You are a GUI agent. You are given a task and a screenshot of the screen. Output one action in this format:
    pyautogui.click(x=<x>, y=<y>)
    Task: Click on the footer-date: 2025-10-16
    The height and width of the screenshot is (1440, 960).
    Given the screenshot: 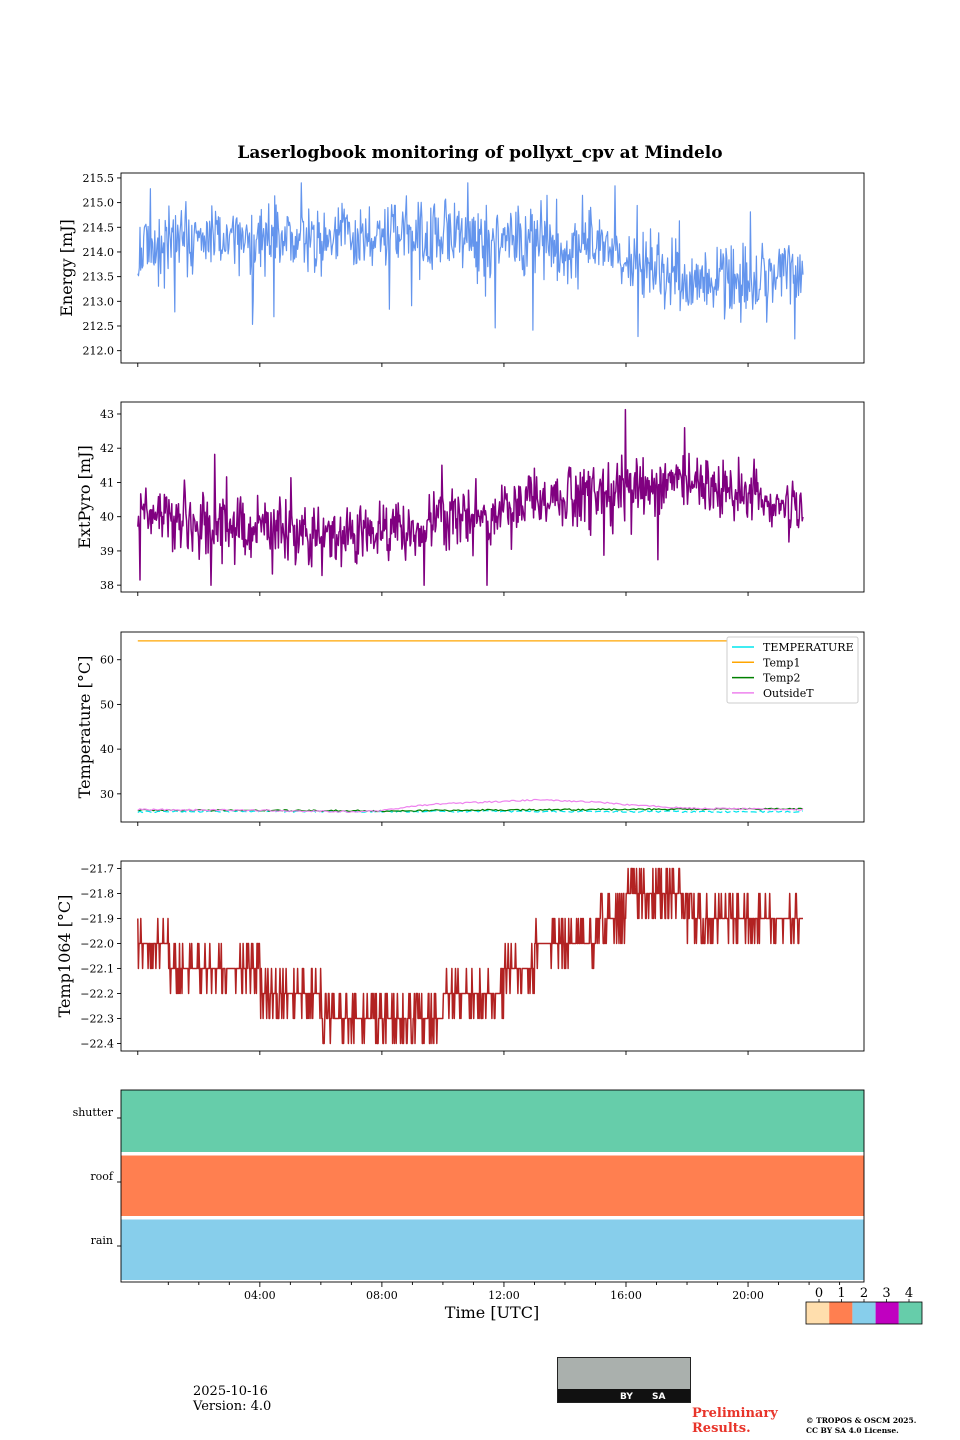 What is the action you would take?
    pyautogui.click(x=230, y=1391)
    